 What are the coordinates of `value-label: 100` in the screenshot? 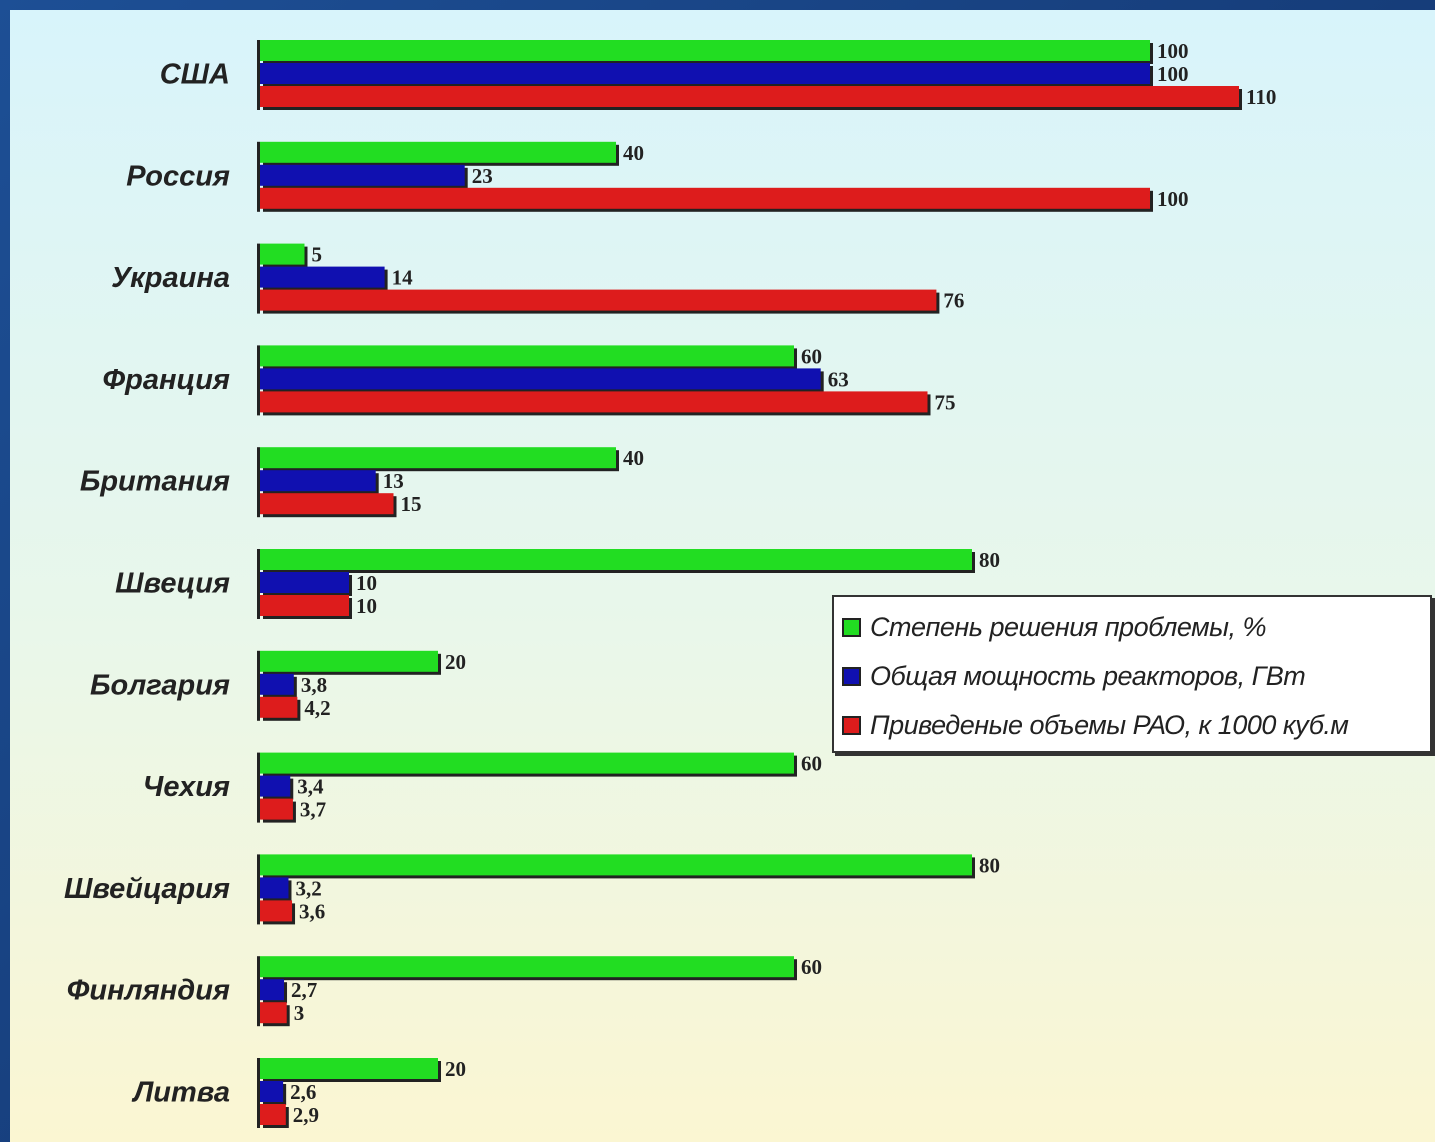 It's located at (1173, 74).